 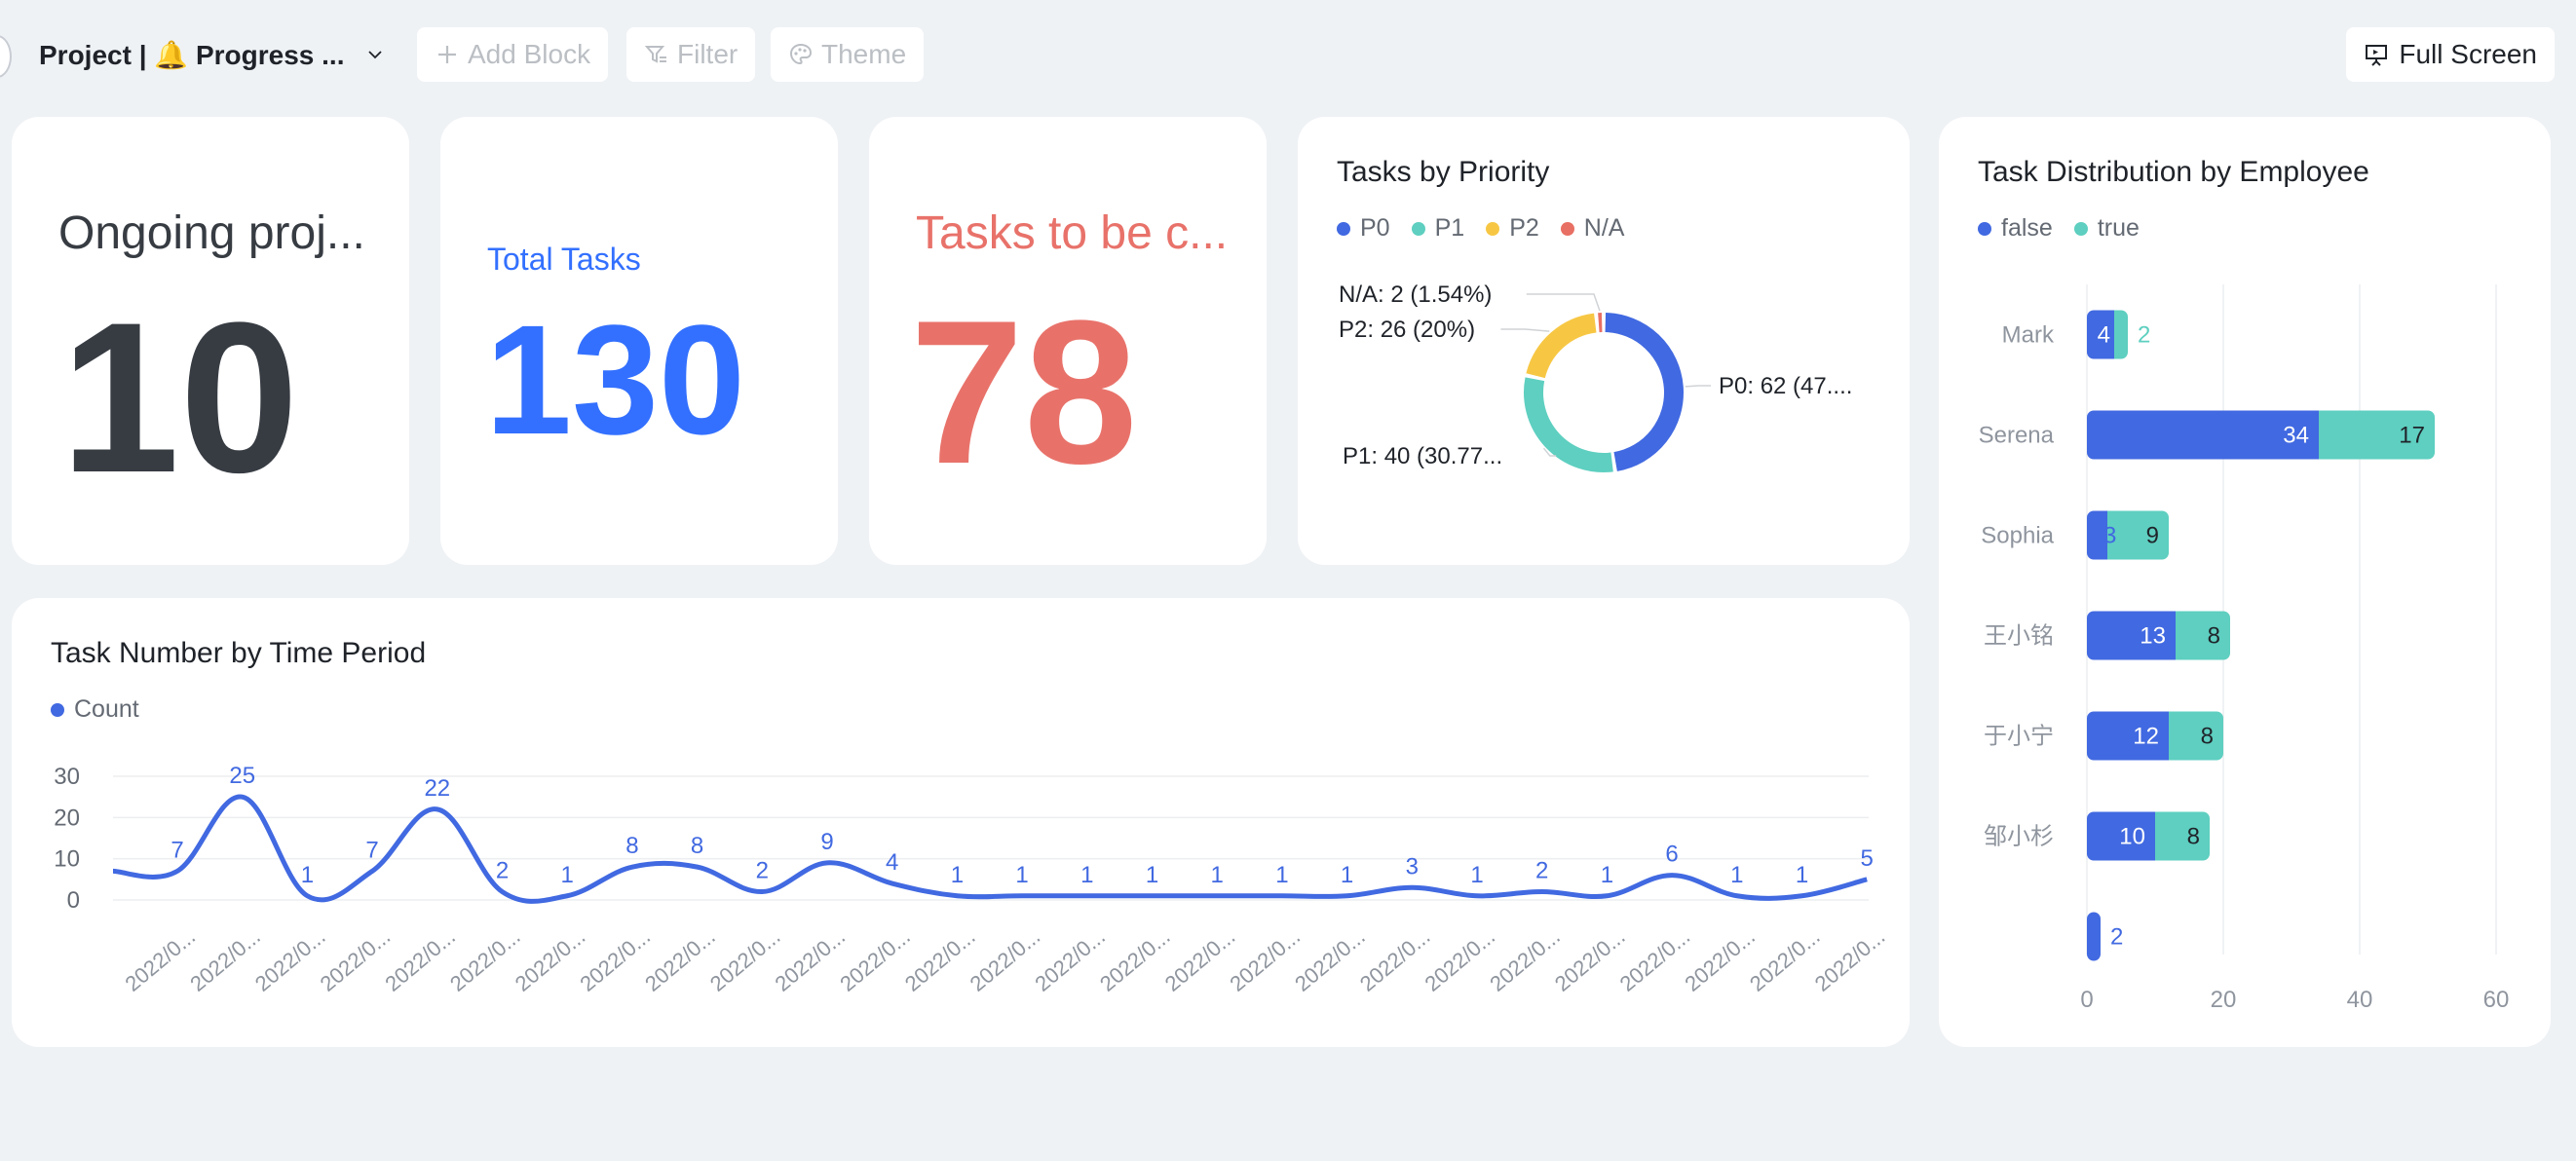 I want to click on filter-button: Filter, so click(x=691, y=55).